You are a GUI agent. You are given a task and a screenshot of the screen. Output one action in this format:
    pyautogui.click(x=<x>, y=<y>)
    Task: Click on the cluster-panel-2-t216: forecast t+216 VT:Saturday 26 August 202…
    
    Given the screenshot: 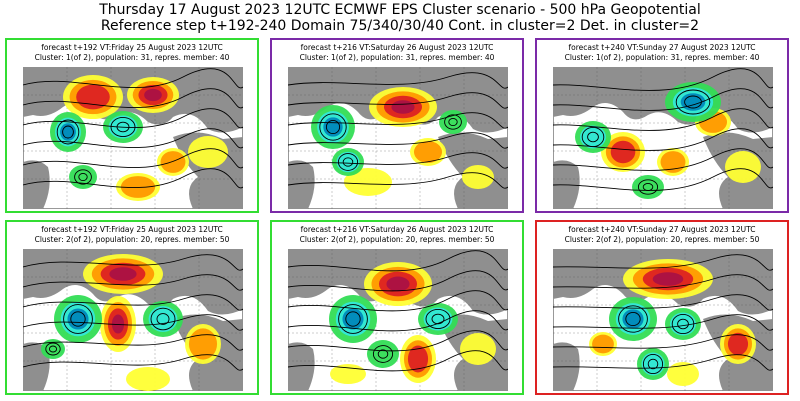 What is the action you would take?
    pyautogui.click(x=397, y=307)
    